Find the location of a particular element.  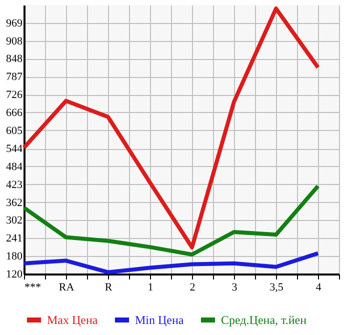

x-tick-label: 1 is located at coordinates (151, 288).